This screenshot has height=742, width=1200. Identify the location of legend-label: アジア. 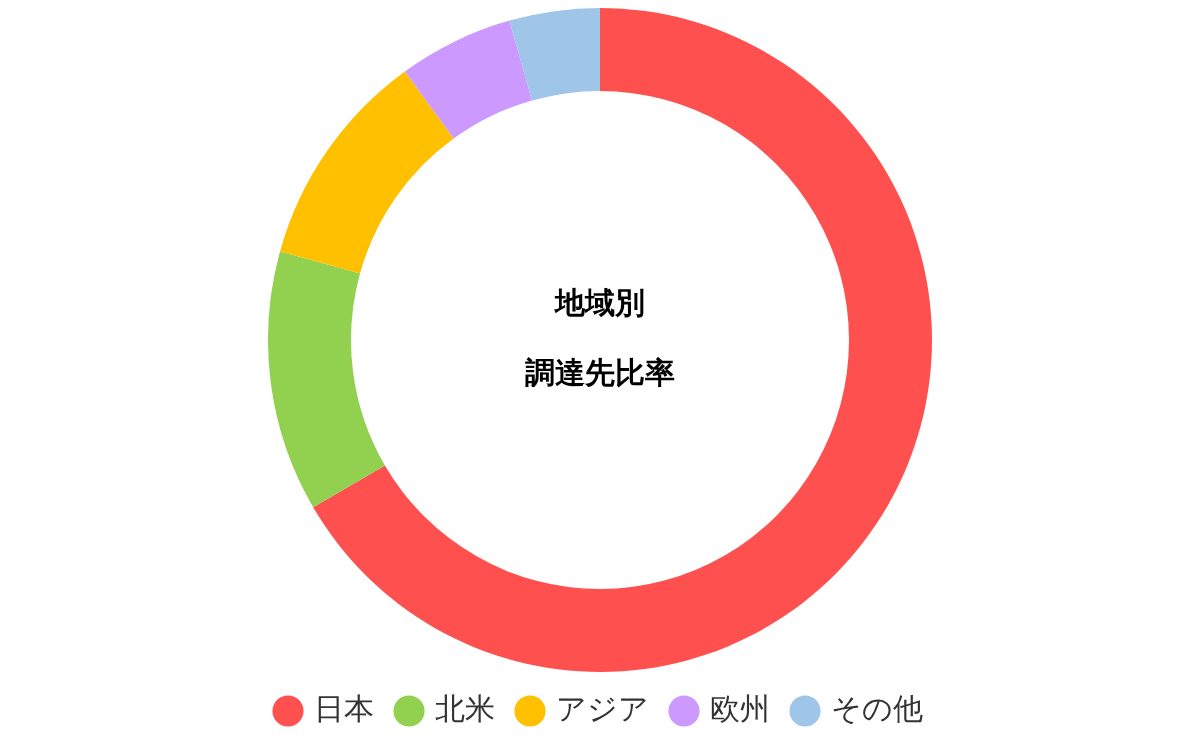
(602, 708).